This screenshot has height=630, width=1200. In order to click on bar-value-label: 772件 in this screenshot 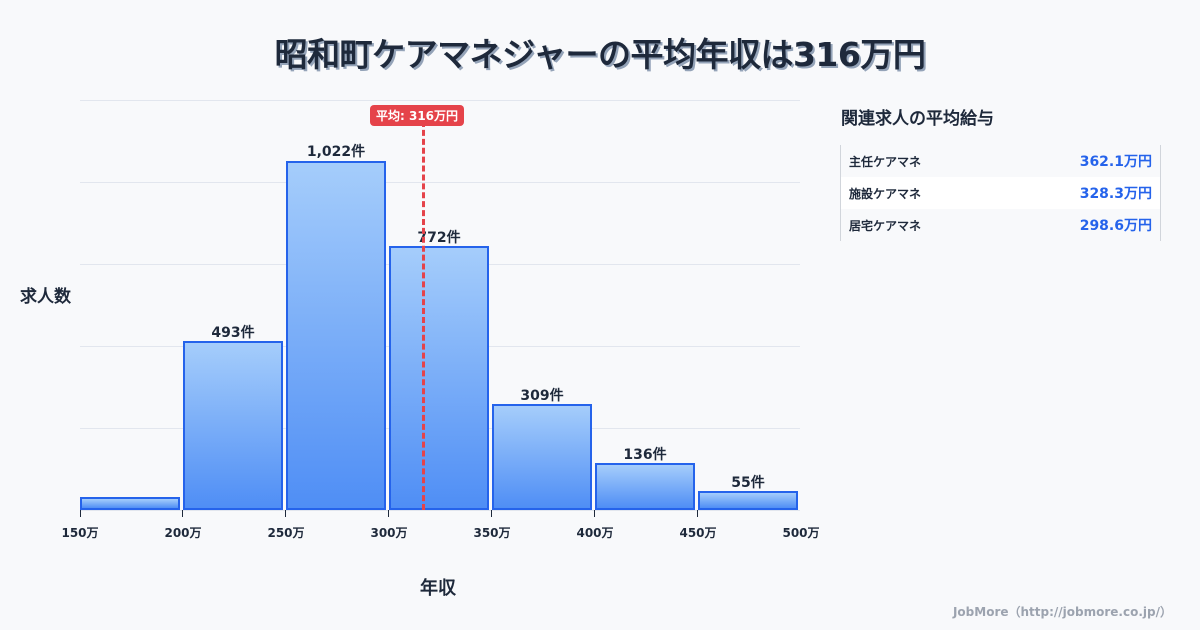, I will do `click(439, 238)`.